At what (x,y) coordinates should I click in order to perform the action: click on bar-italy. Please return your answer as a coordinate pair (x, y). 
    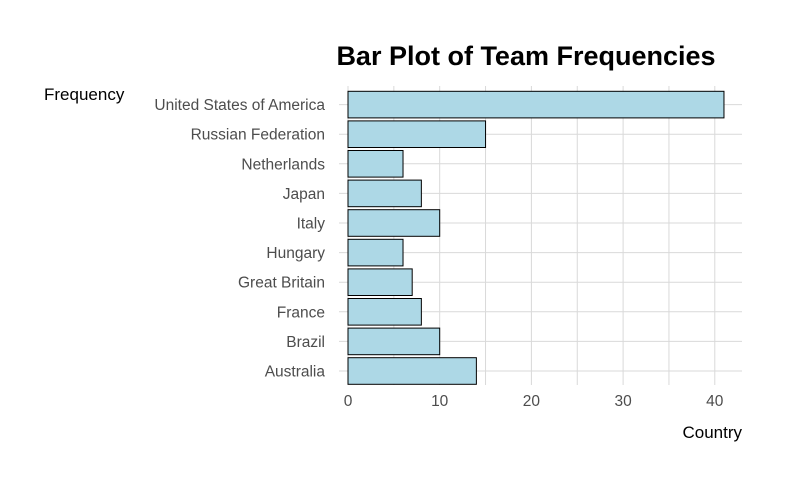
    Looking at the image, I should click on (394, 223).